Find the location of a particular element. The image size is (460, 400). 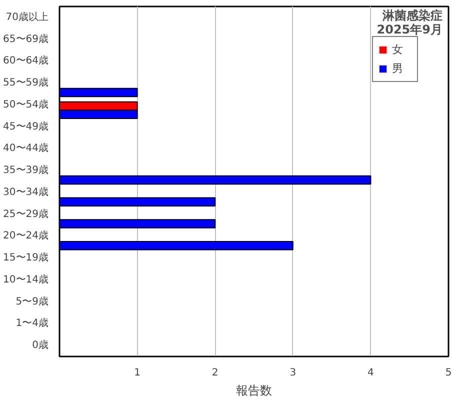

x-tick-label: 4 is located at coordinates (371, 373).